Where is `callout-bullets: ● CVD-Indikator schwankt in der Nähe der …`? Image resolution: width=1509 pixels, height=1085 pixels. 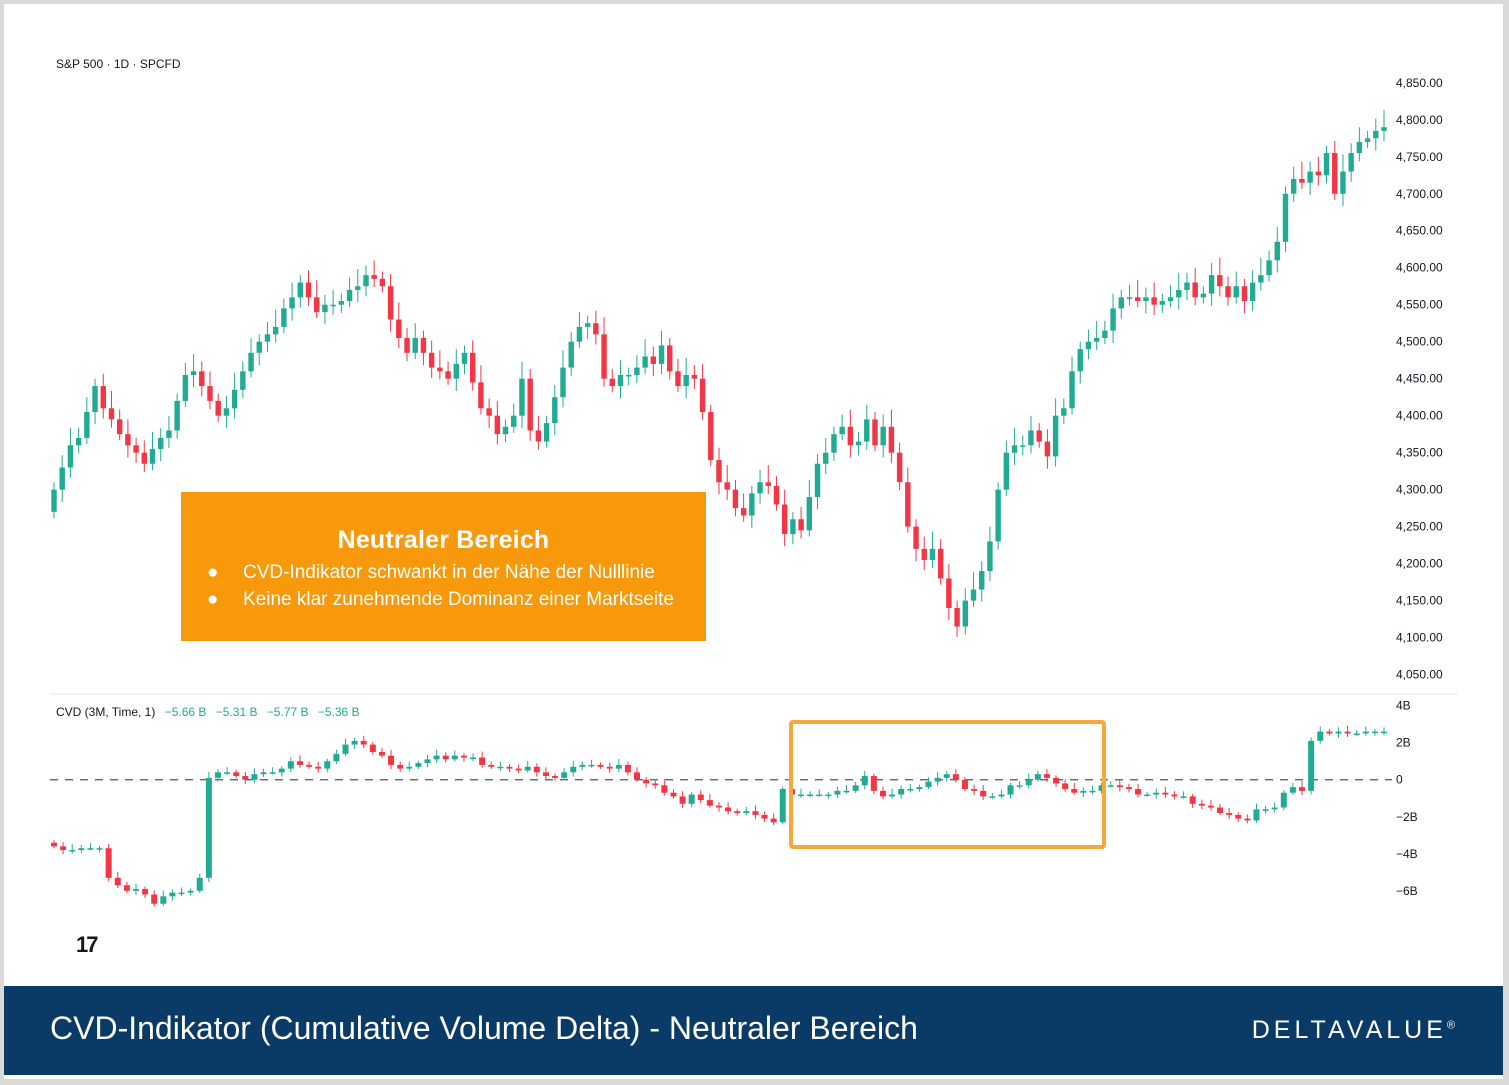
callout-bullets: ● CVD-Indikator schwankt in der Nähe der … is located at coordinates (440, 586).